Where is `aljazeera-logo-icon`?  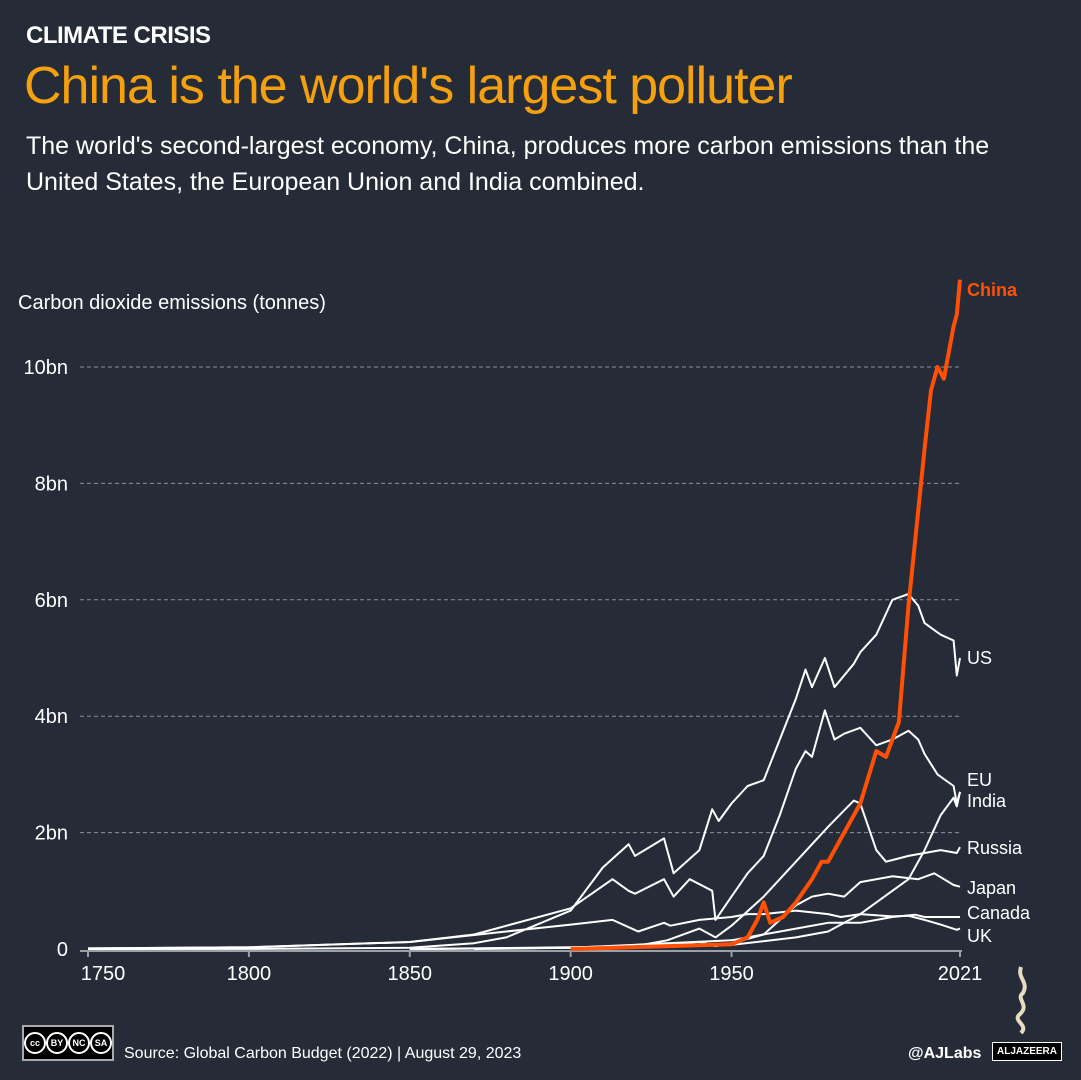
aljazeera-logo-icon is located at coordinates (1021, 1000).